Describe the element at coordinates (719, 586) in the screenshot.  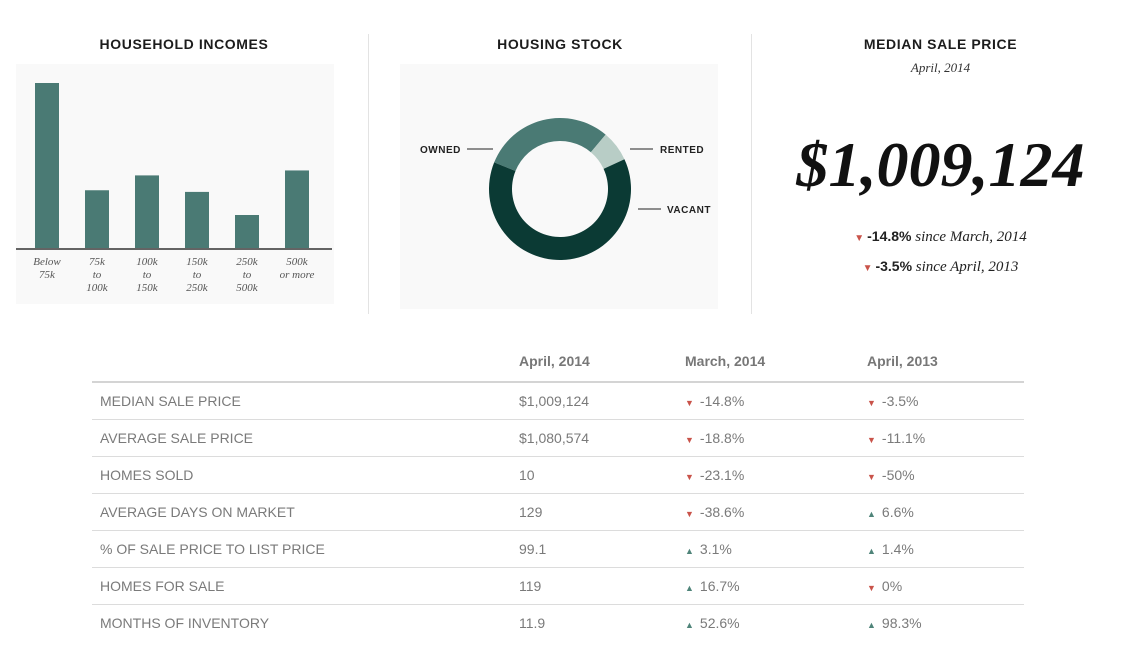
I see `change-value: 16.7%` at that location.